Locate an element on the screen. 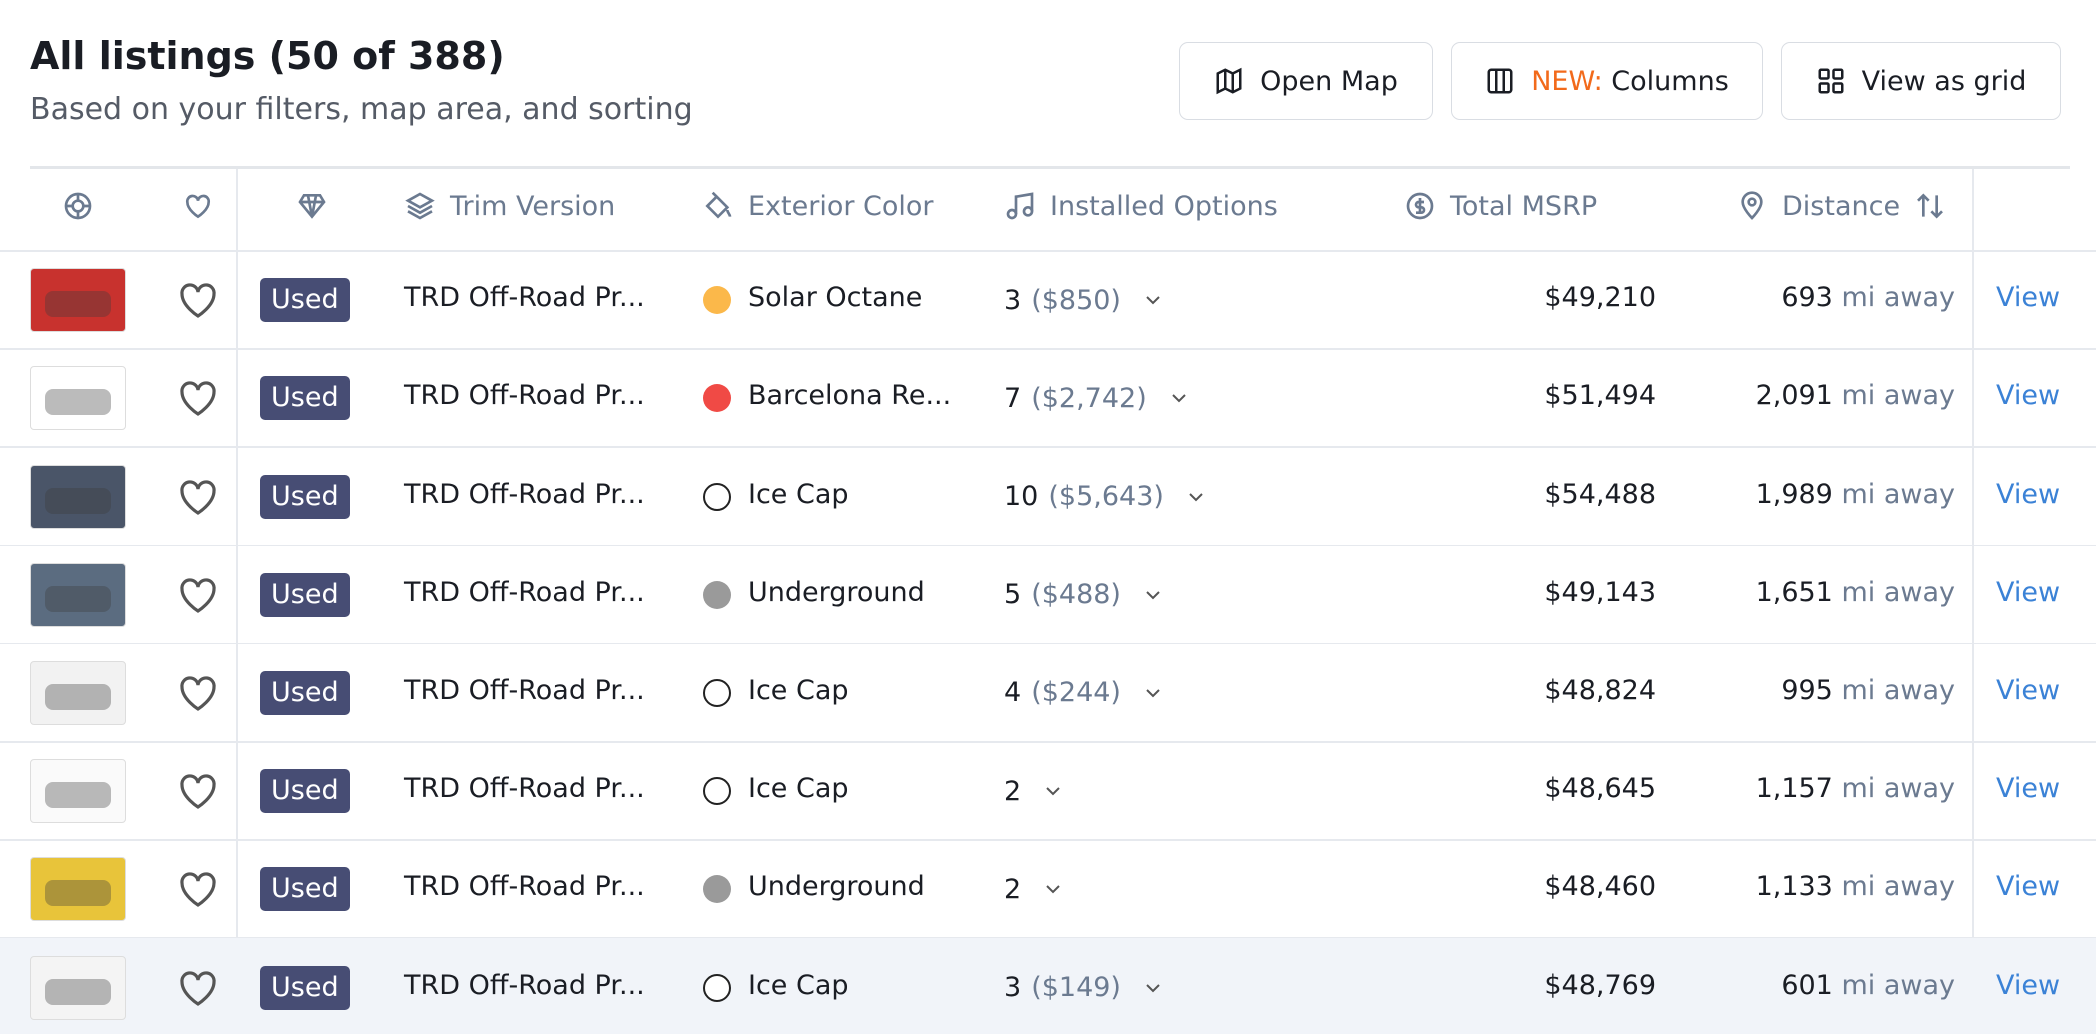  header-label: Trim Version is located at coordinates (533, 206).